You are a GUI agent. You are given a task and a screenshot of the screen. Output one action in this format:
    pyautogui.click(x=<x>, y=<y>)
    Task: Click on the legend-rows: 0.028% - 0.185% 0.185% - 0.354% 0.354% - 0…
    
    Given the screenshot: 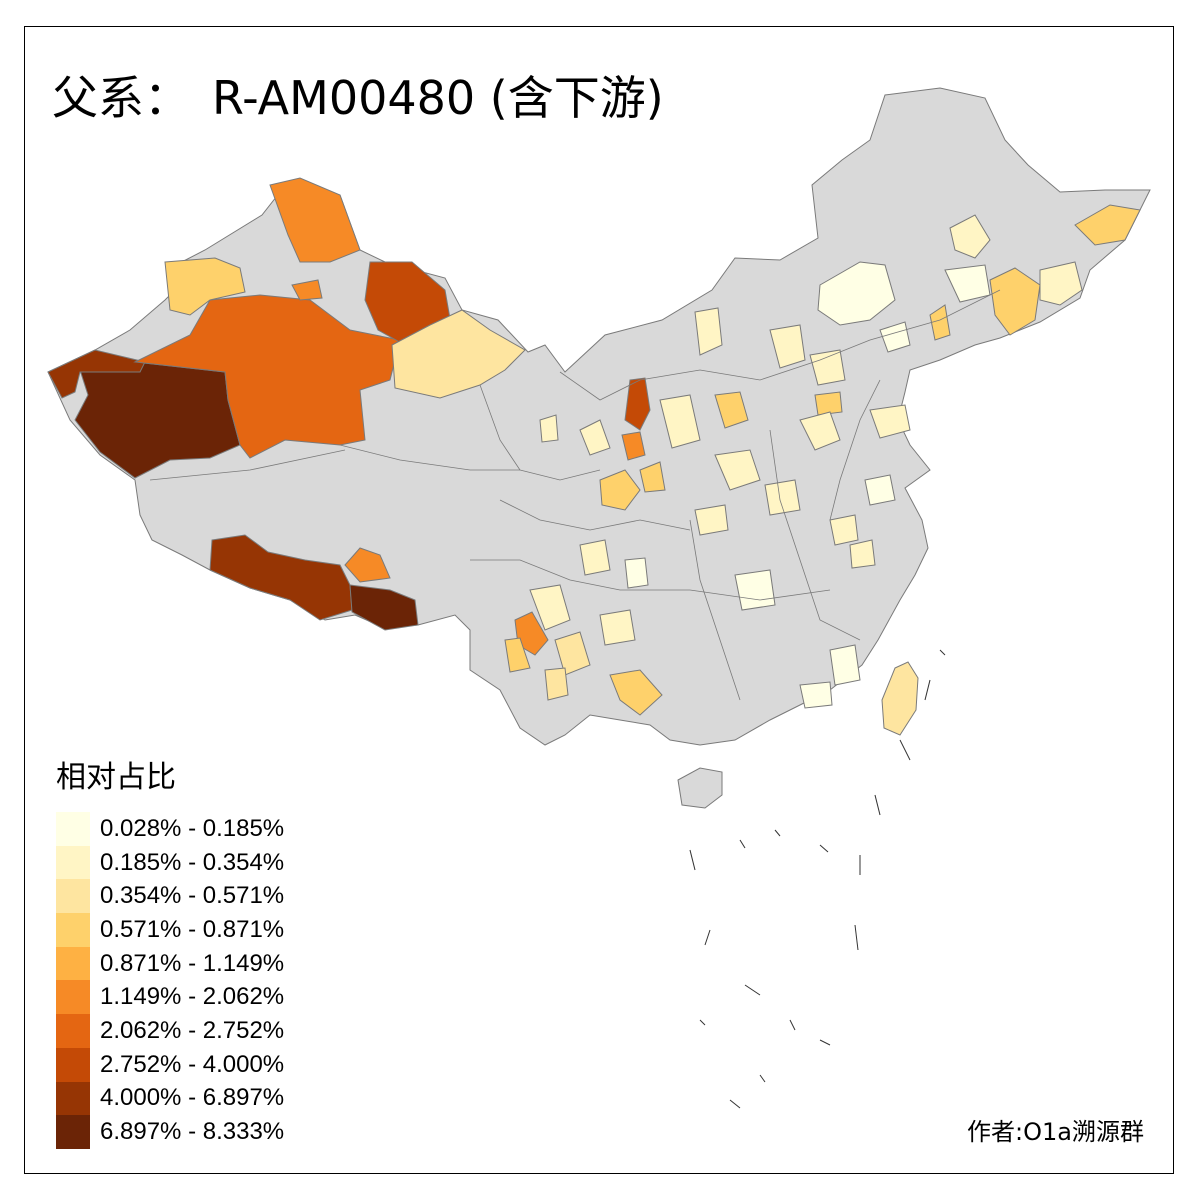 What is the action you would take?
    pyautogui.click(x=170, y=980)
    